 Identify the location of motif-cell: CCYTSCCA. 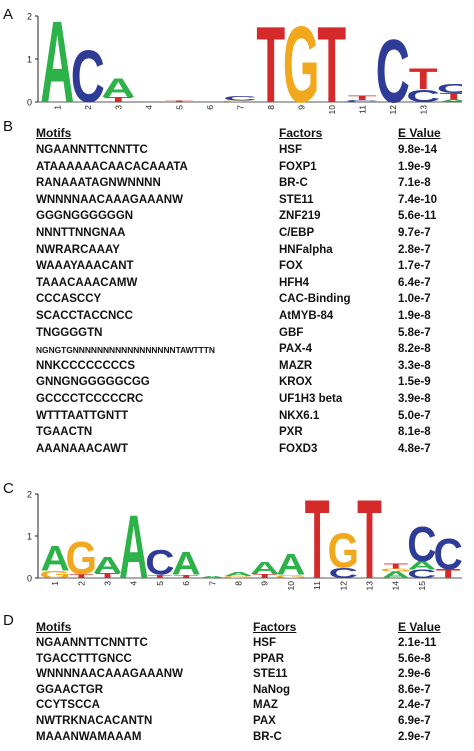
(68, 705).